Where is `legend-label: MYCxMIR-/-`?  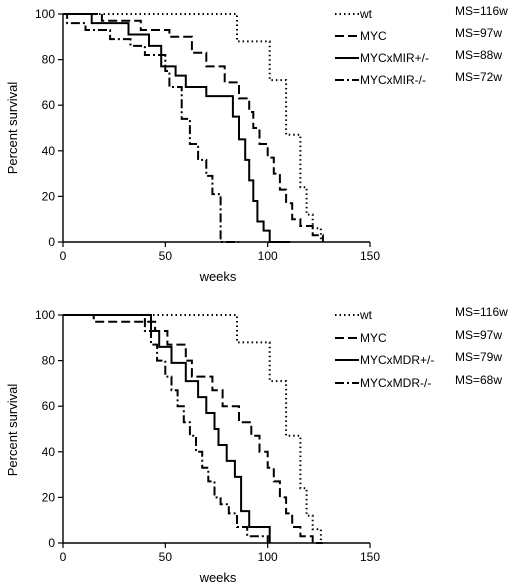 legend-label: MYCxMIR-/- is located at coordinates (393, 80).